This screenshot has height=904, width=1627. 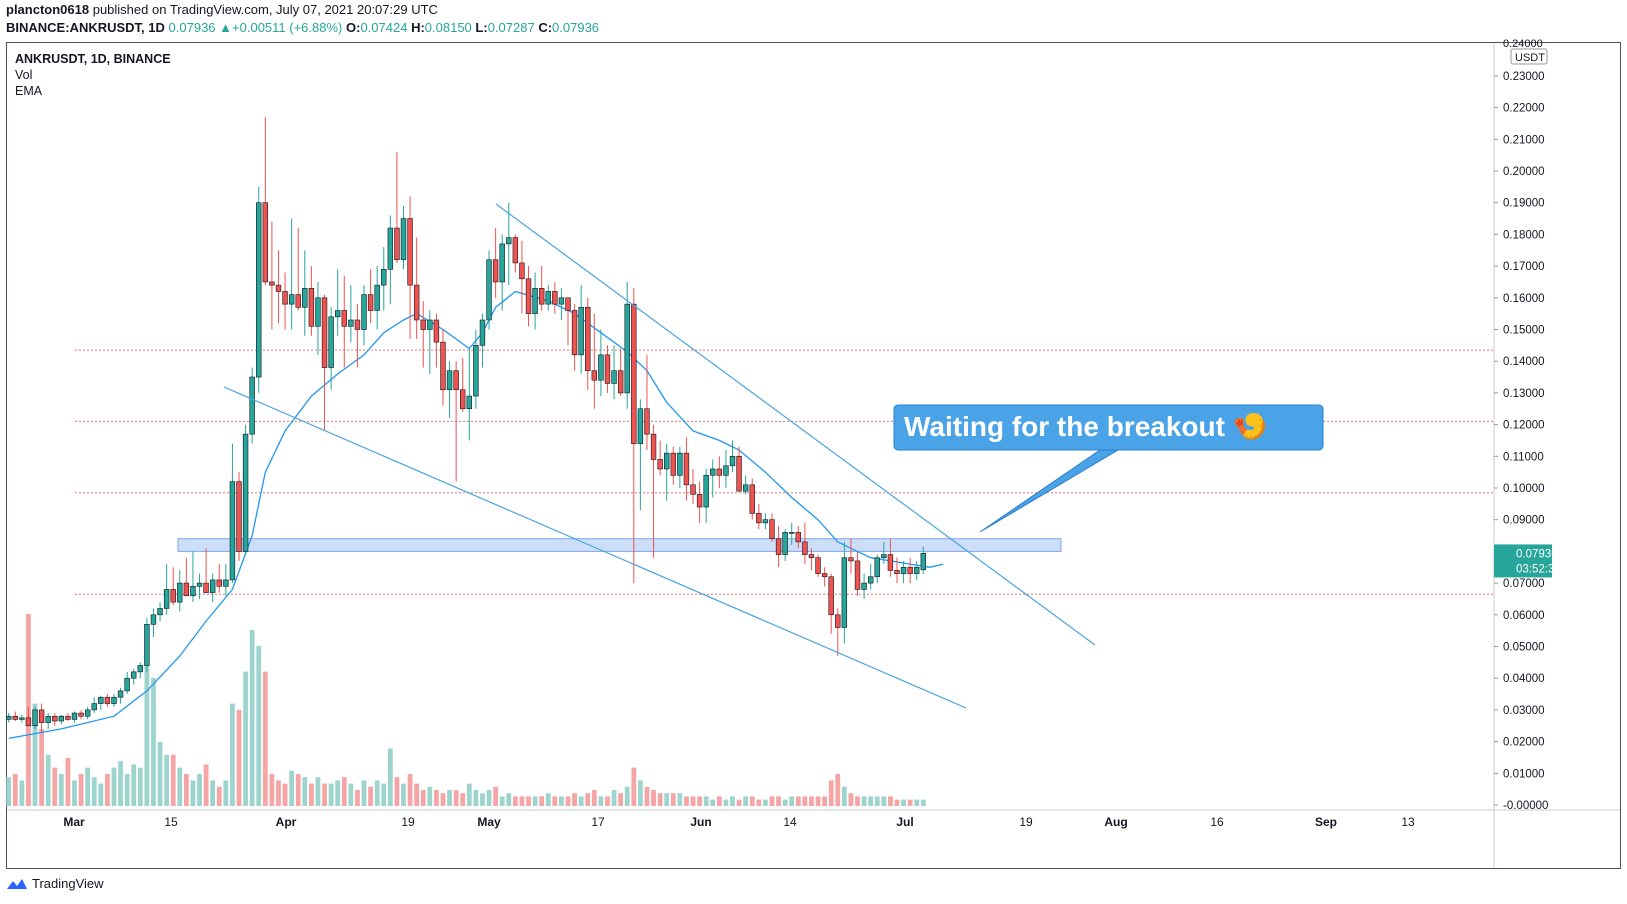 What do you see at coordinates (48, 9) in the screenshot?
I see `author-name: plancton0618` at bounding box center [48, 9].